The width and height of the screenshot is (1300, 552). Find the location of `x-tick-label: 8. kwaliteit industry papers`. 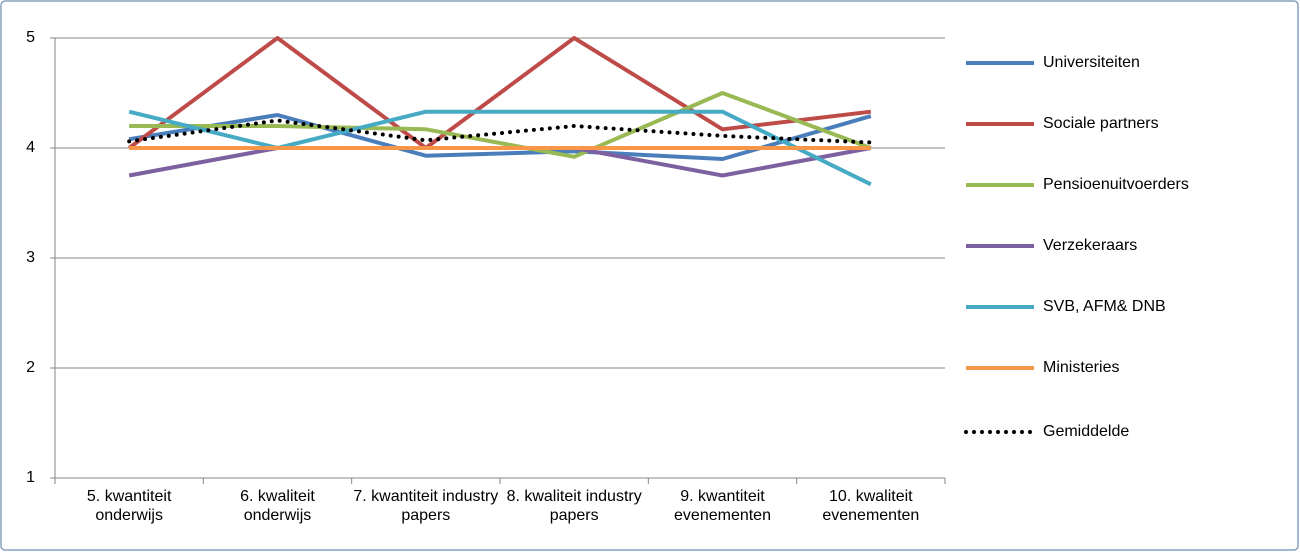

x-tick-label: 8. kwaliteit industry papers is located at coordinates (574, 506).